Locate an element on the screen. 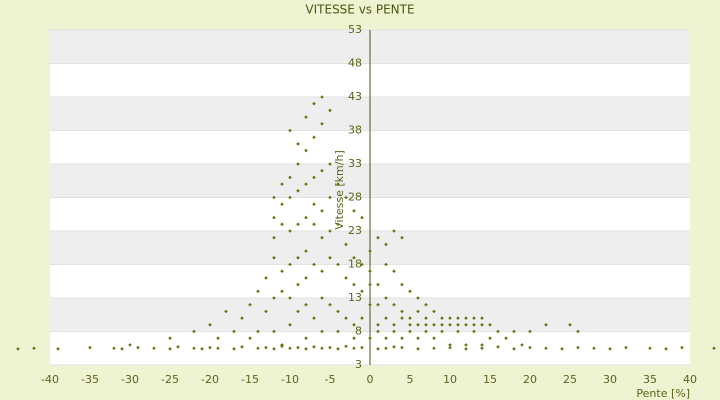 This screenshot has width=720, height=400. x-tick-label: -15 is located at coordinates (250, 379).